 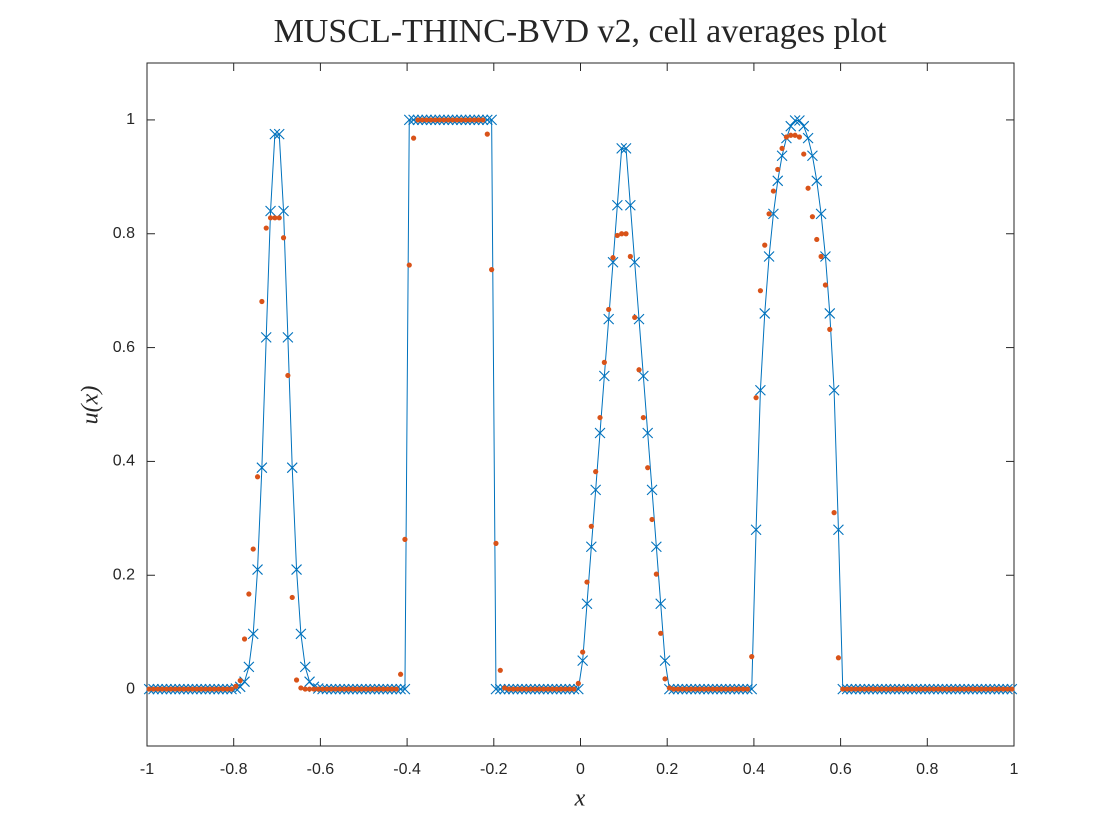 I want to click on y-tick-label: 0.4, so click(x=124, y=461).